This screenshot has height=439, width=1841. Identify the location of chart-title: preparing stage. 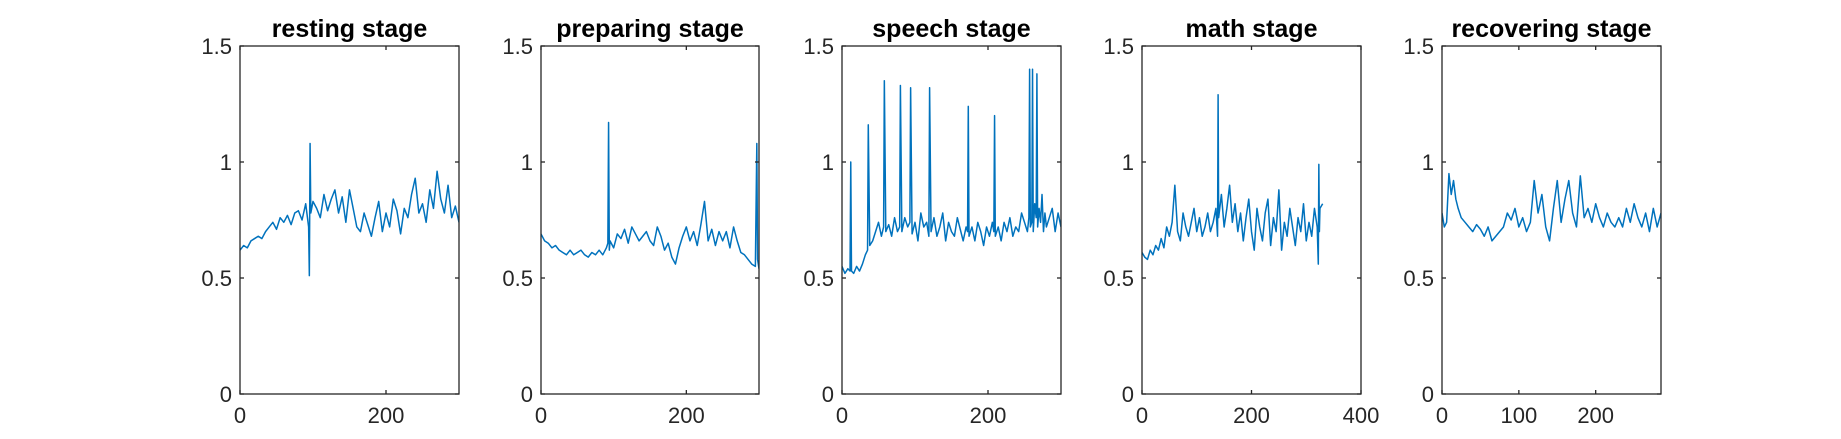
(650, 29).